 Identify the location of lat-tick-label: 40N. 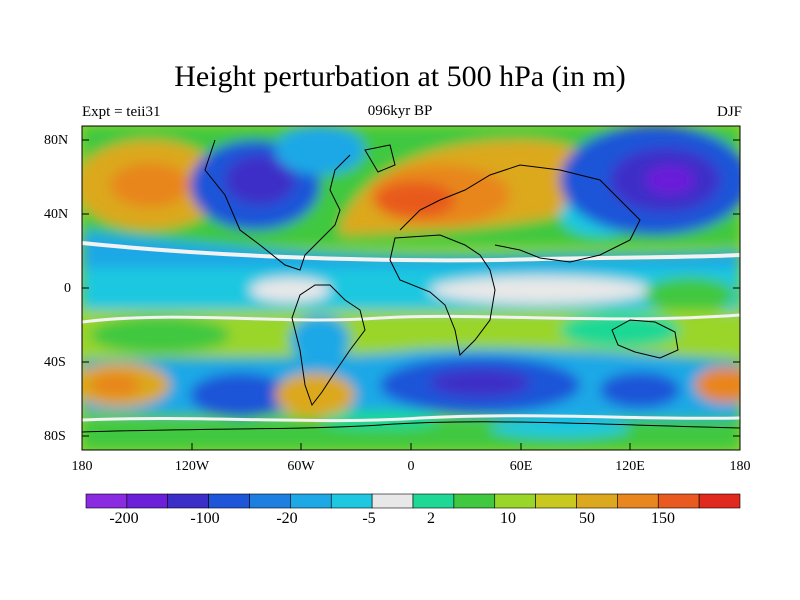
(56, 214).